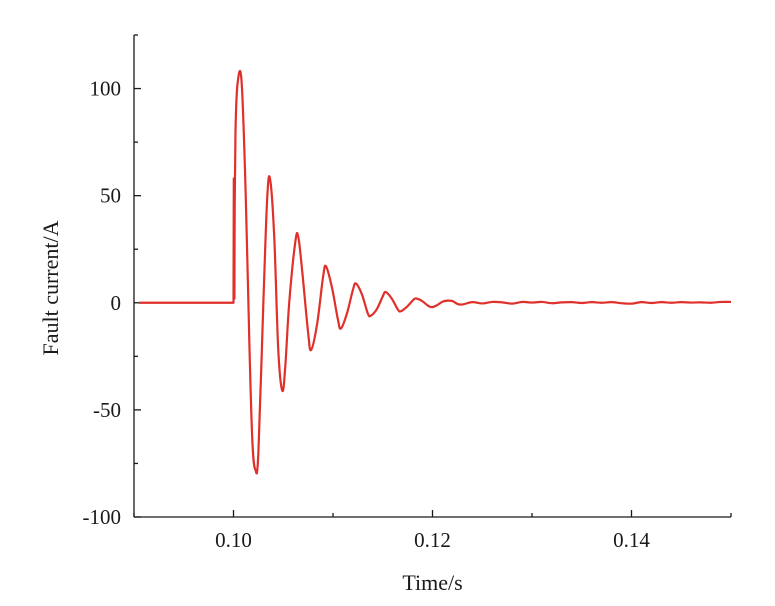 The image size is (775, 606). What do you see at coordinates (432, 582) in the screenshot?
I see `x-axis-title: Time/s` at bounding box center [432, 582].